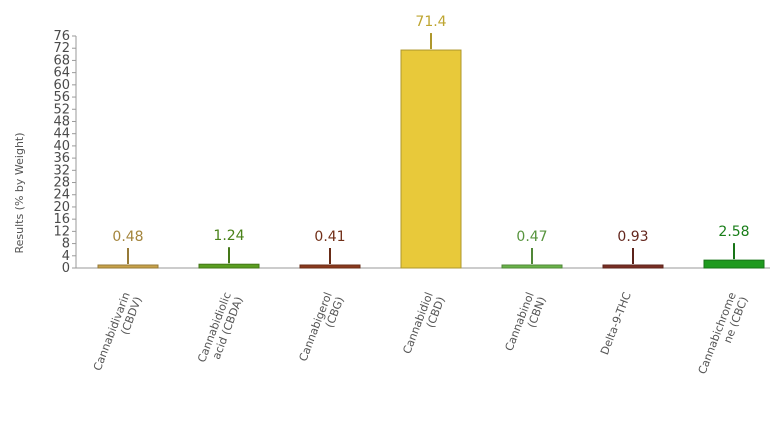 This screenshot has height=421, width=780. I want to click on y-tick-label: 44, so click(61, 134).